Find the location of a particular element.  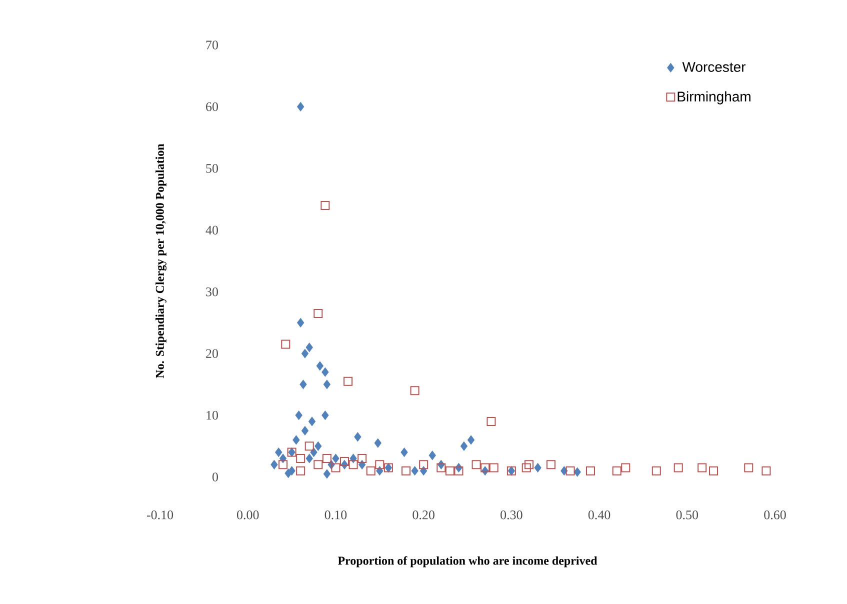

y-tick-label: 40 is located at coordinates (212, 230).